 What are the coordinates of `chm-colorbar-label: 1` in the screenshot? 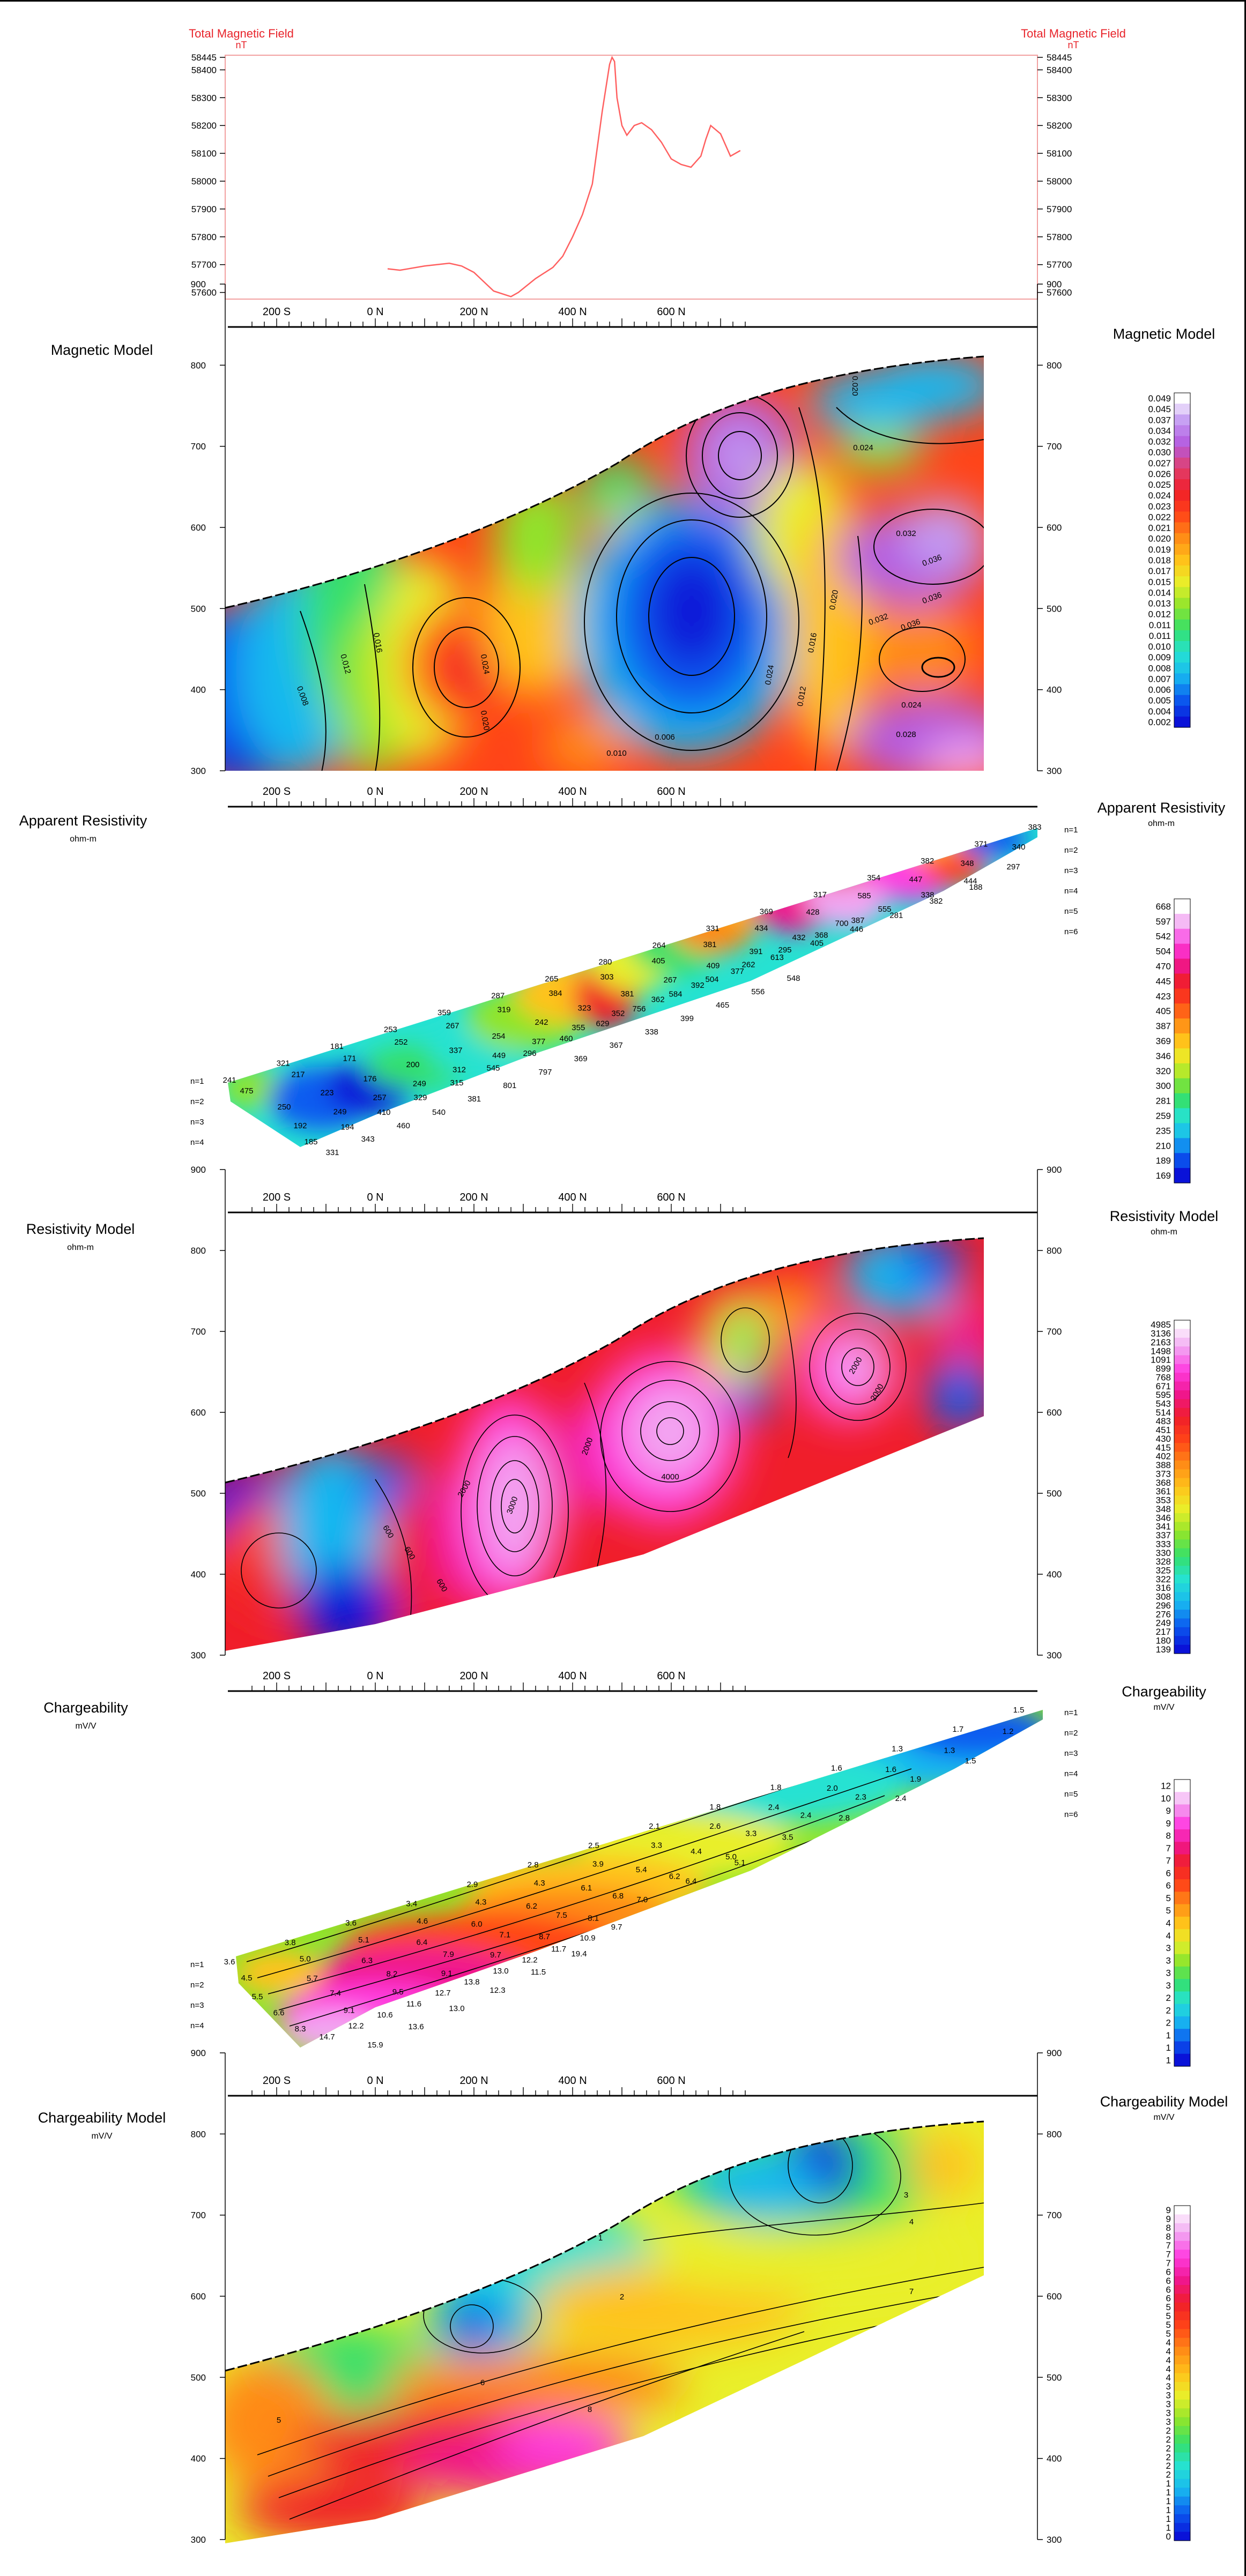 It's located at (1168, 2483).